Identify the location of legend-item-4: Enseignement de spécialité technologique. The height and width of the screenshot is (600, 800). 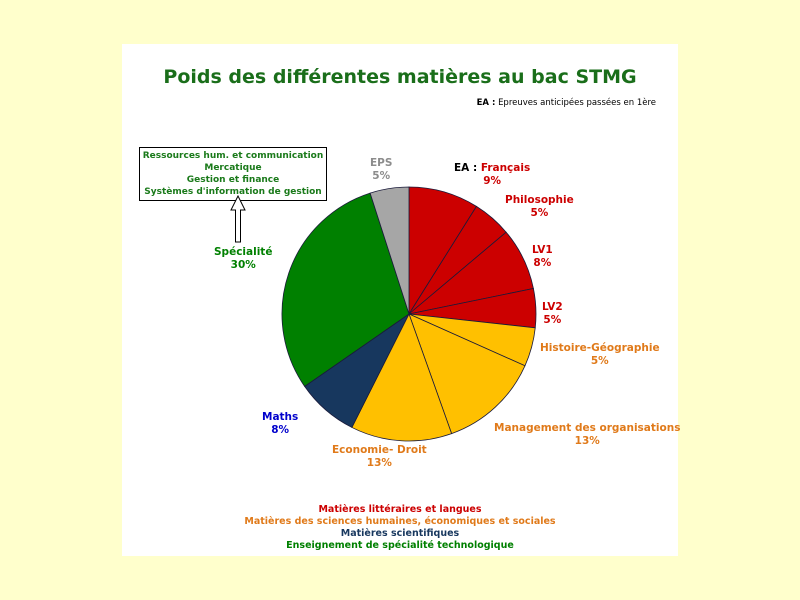
(400, 545).